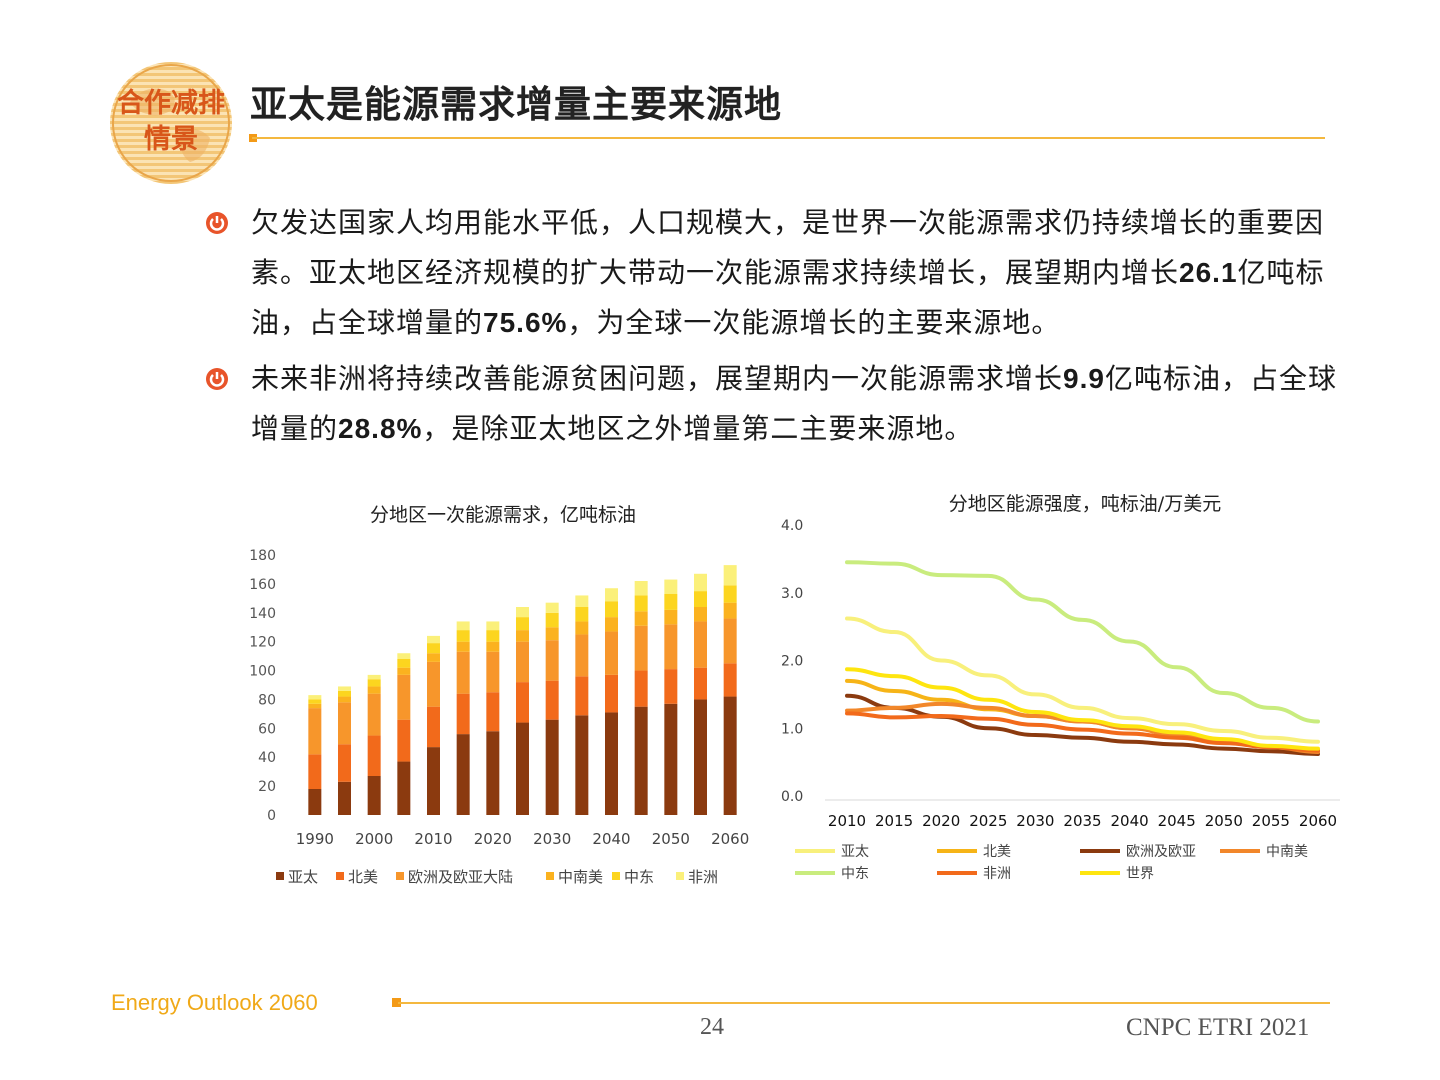 The width and height of the screenshot is (1440, 1080). Describe the element at coordinates (525, 322) in the screenshot. I see `bullet-1-value-b: 75.6%` at that location.